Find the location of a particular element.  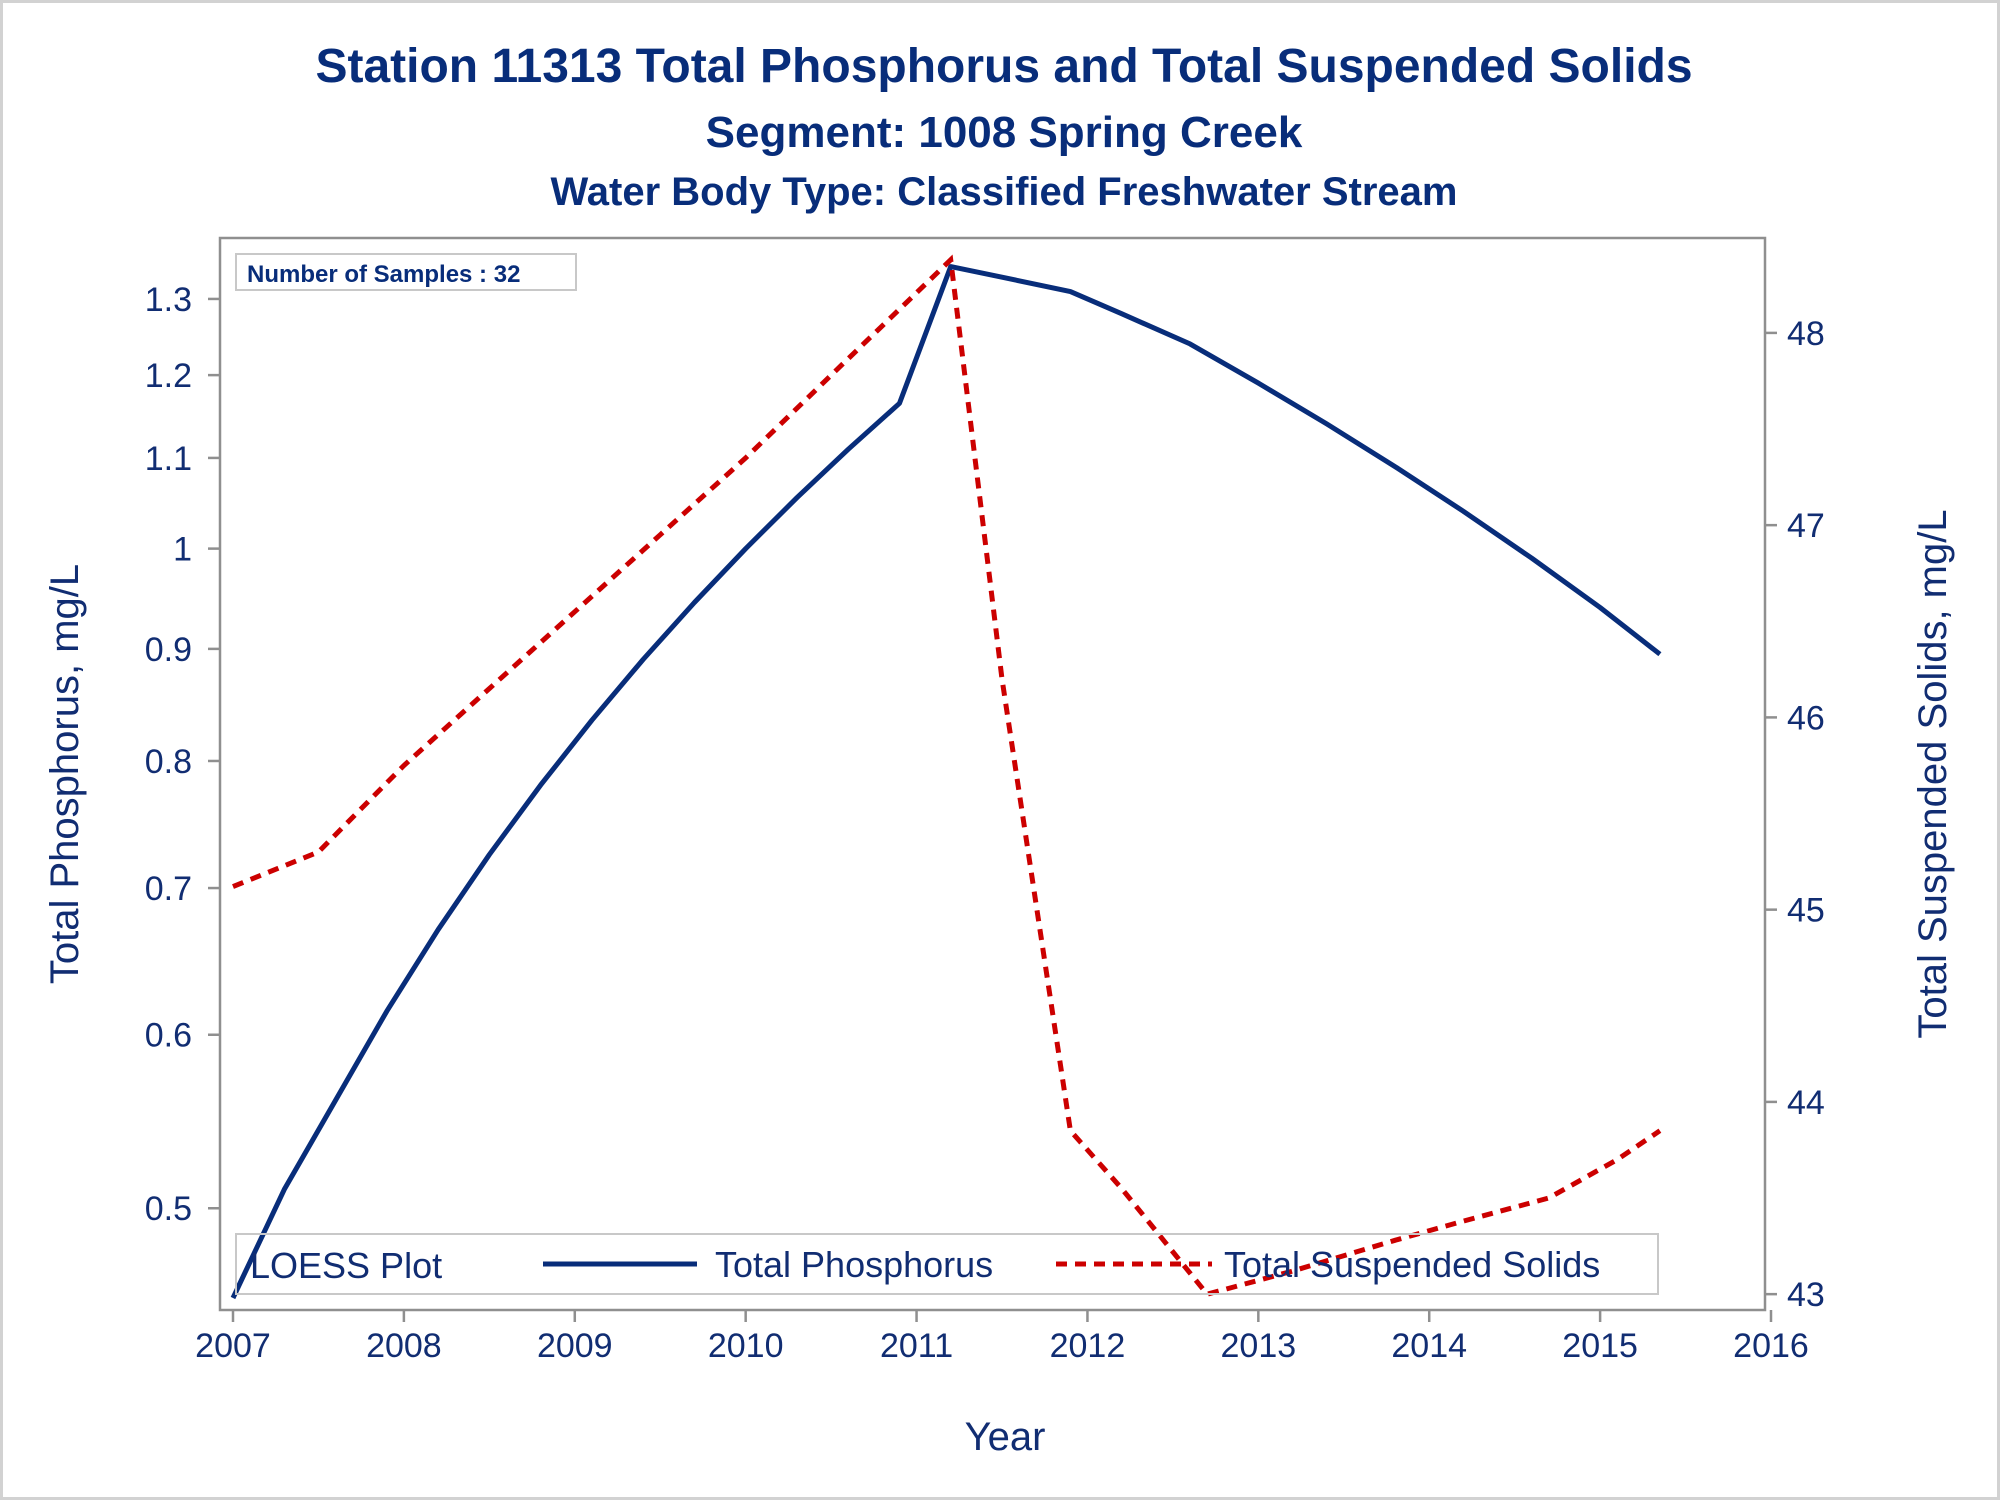

left-tick-label: 1 is located at coordinates (182, 550).